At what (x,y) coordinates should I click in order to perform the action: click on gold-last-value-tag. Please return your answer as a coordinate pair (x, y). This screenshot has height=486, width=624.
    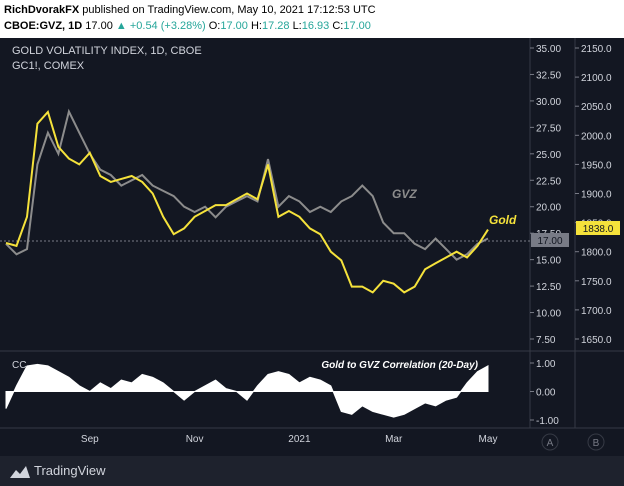
    Looking at the image, I should click on (598, 228).